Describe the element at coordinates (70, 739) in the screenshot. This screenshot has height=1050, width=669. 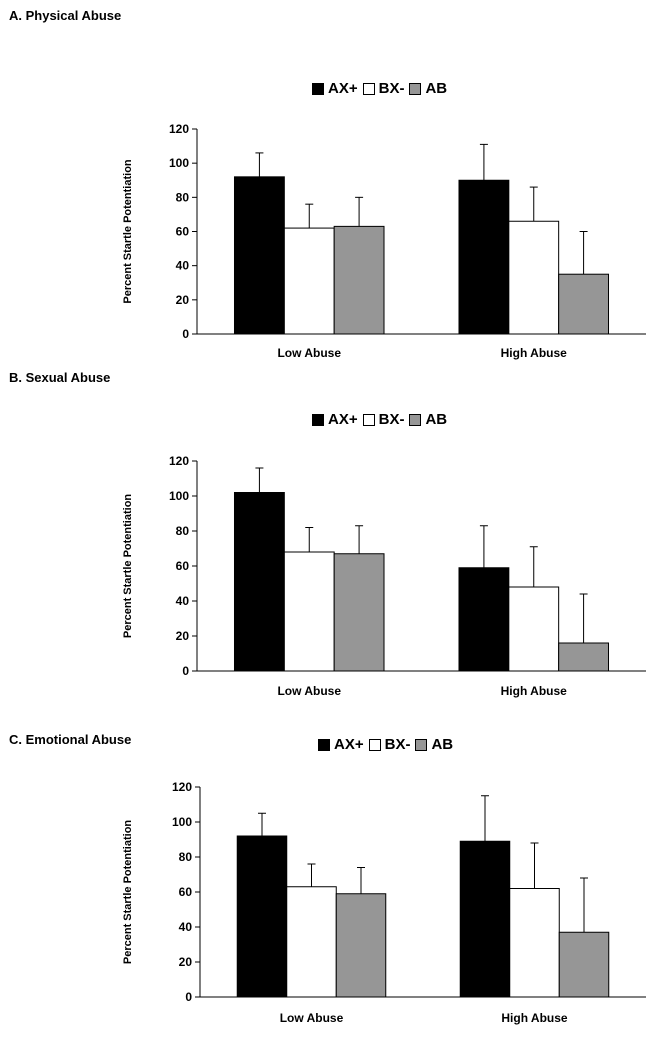
I see `panel-title: C. Emotional Abuse` at that location.